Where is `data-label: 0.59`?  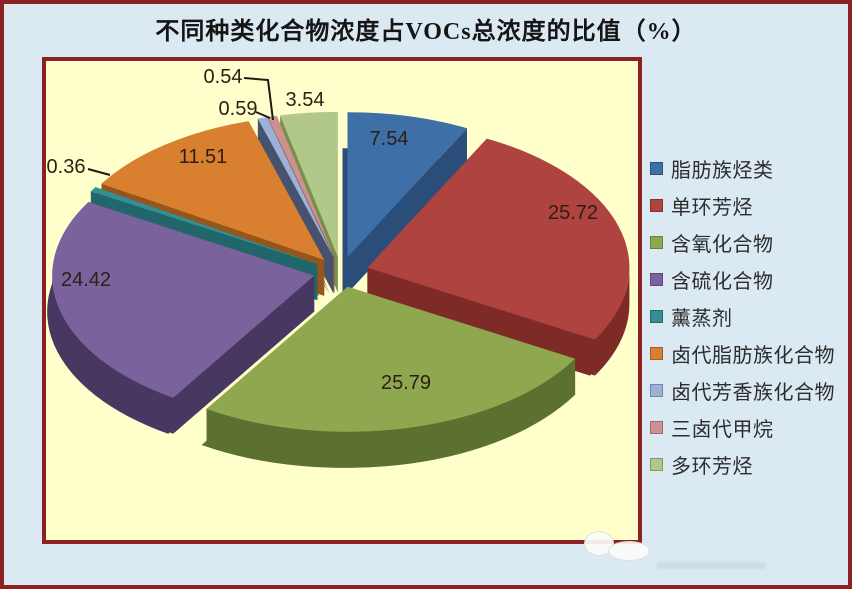 data-label: 0.59 is located at coordinates (238, 109).